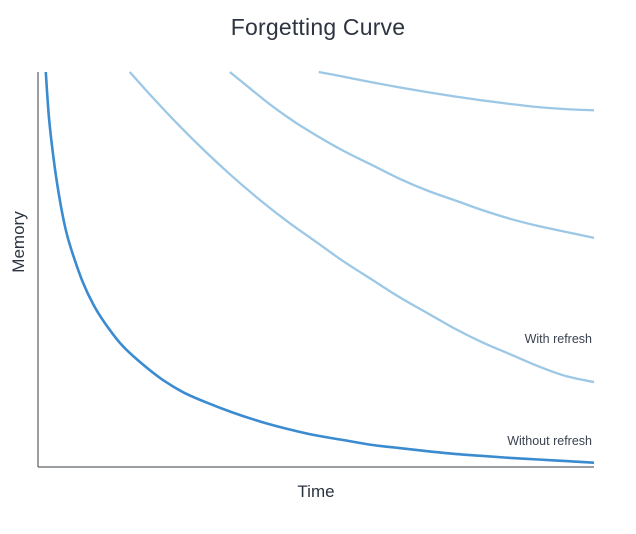  Describe the element at coordinates (549, 441) in the screenshot. I see `without-refresh-label: Without refresh` at that location.